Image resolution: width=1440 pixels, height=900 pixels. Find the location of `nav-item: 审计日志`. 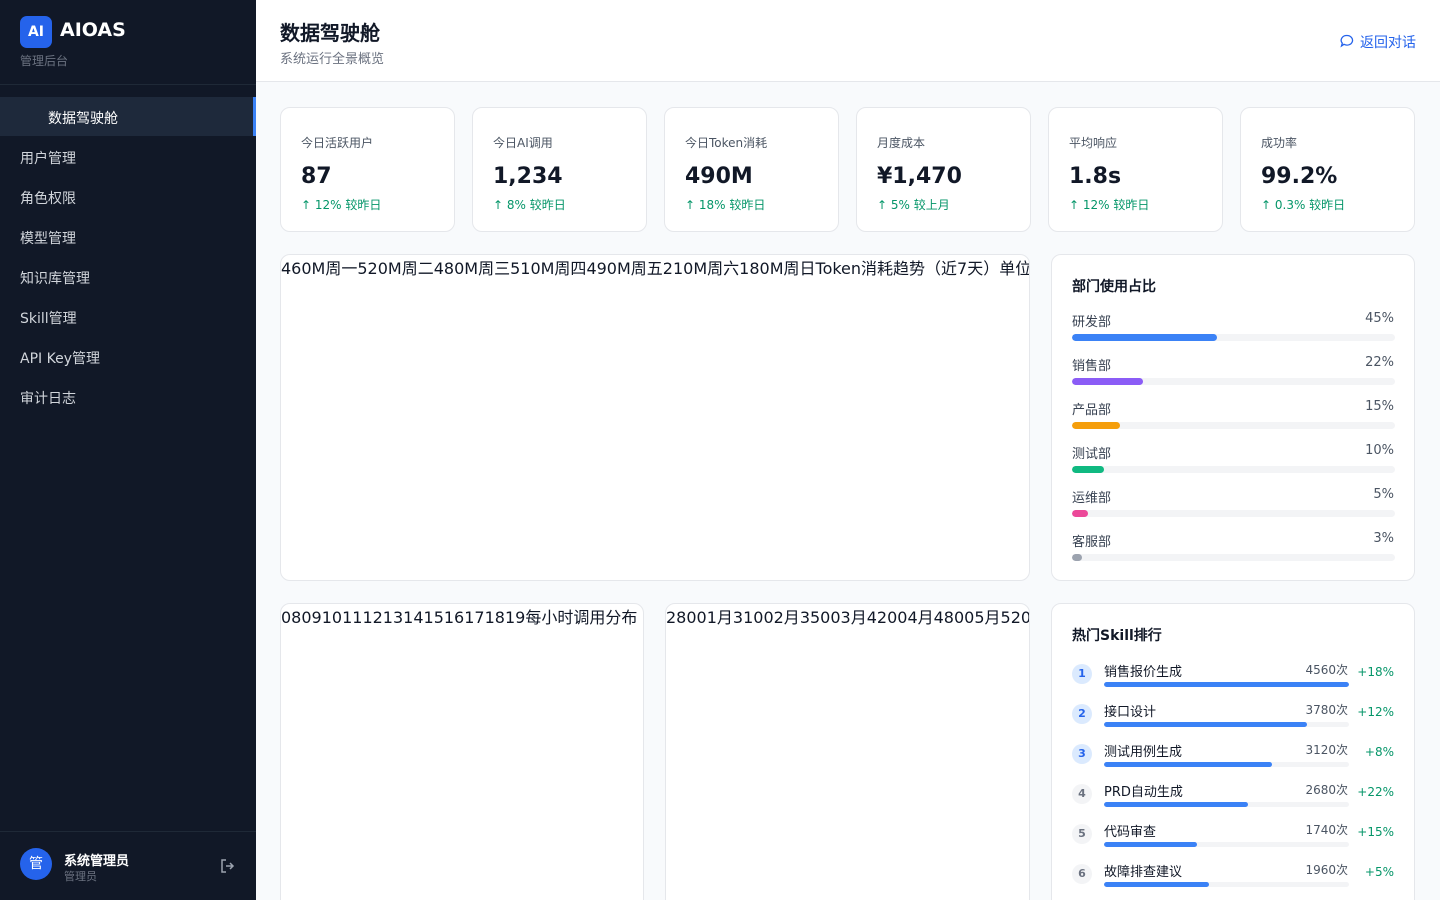

nav-item: 审计日志 is located at coordinates (128, 396).